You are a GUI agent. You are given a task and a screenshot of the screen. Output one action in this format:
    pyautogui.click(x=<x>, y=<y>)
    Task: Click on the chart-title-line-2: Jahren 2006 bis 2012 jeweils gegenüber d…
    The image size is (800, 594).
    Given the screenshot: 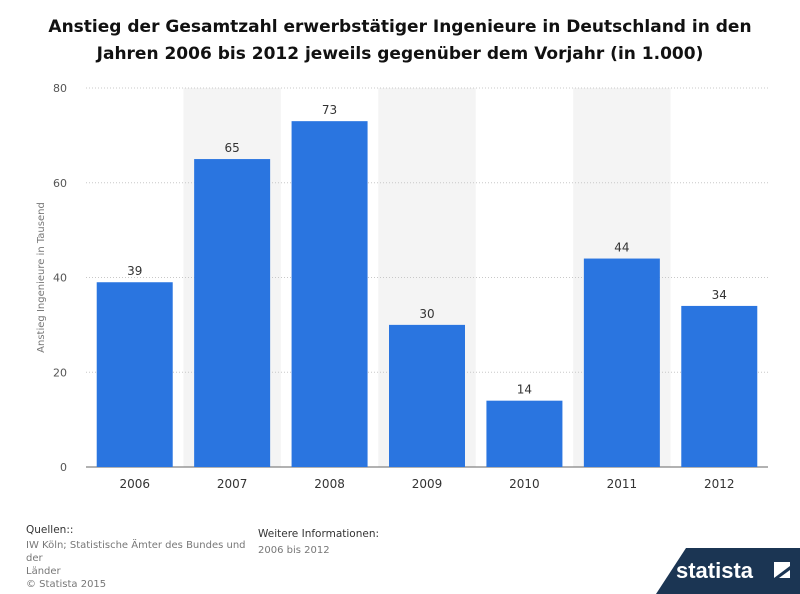 What is the action you would take?
    pyautogui.click(x=400, y=54)
    